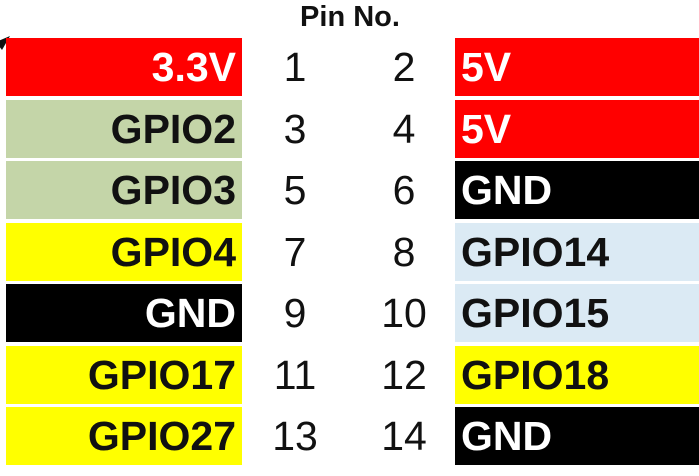 The image size is (699, 476). I want to click on pin-number-header: Pin No., so click(350, 17).